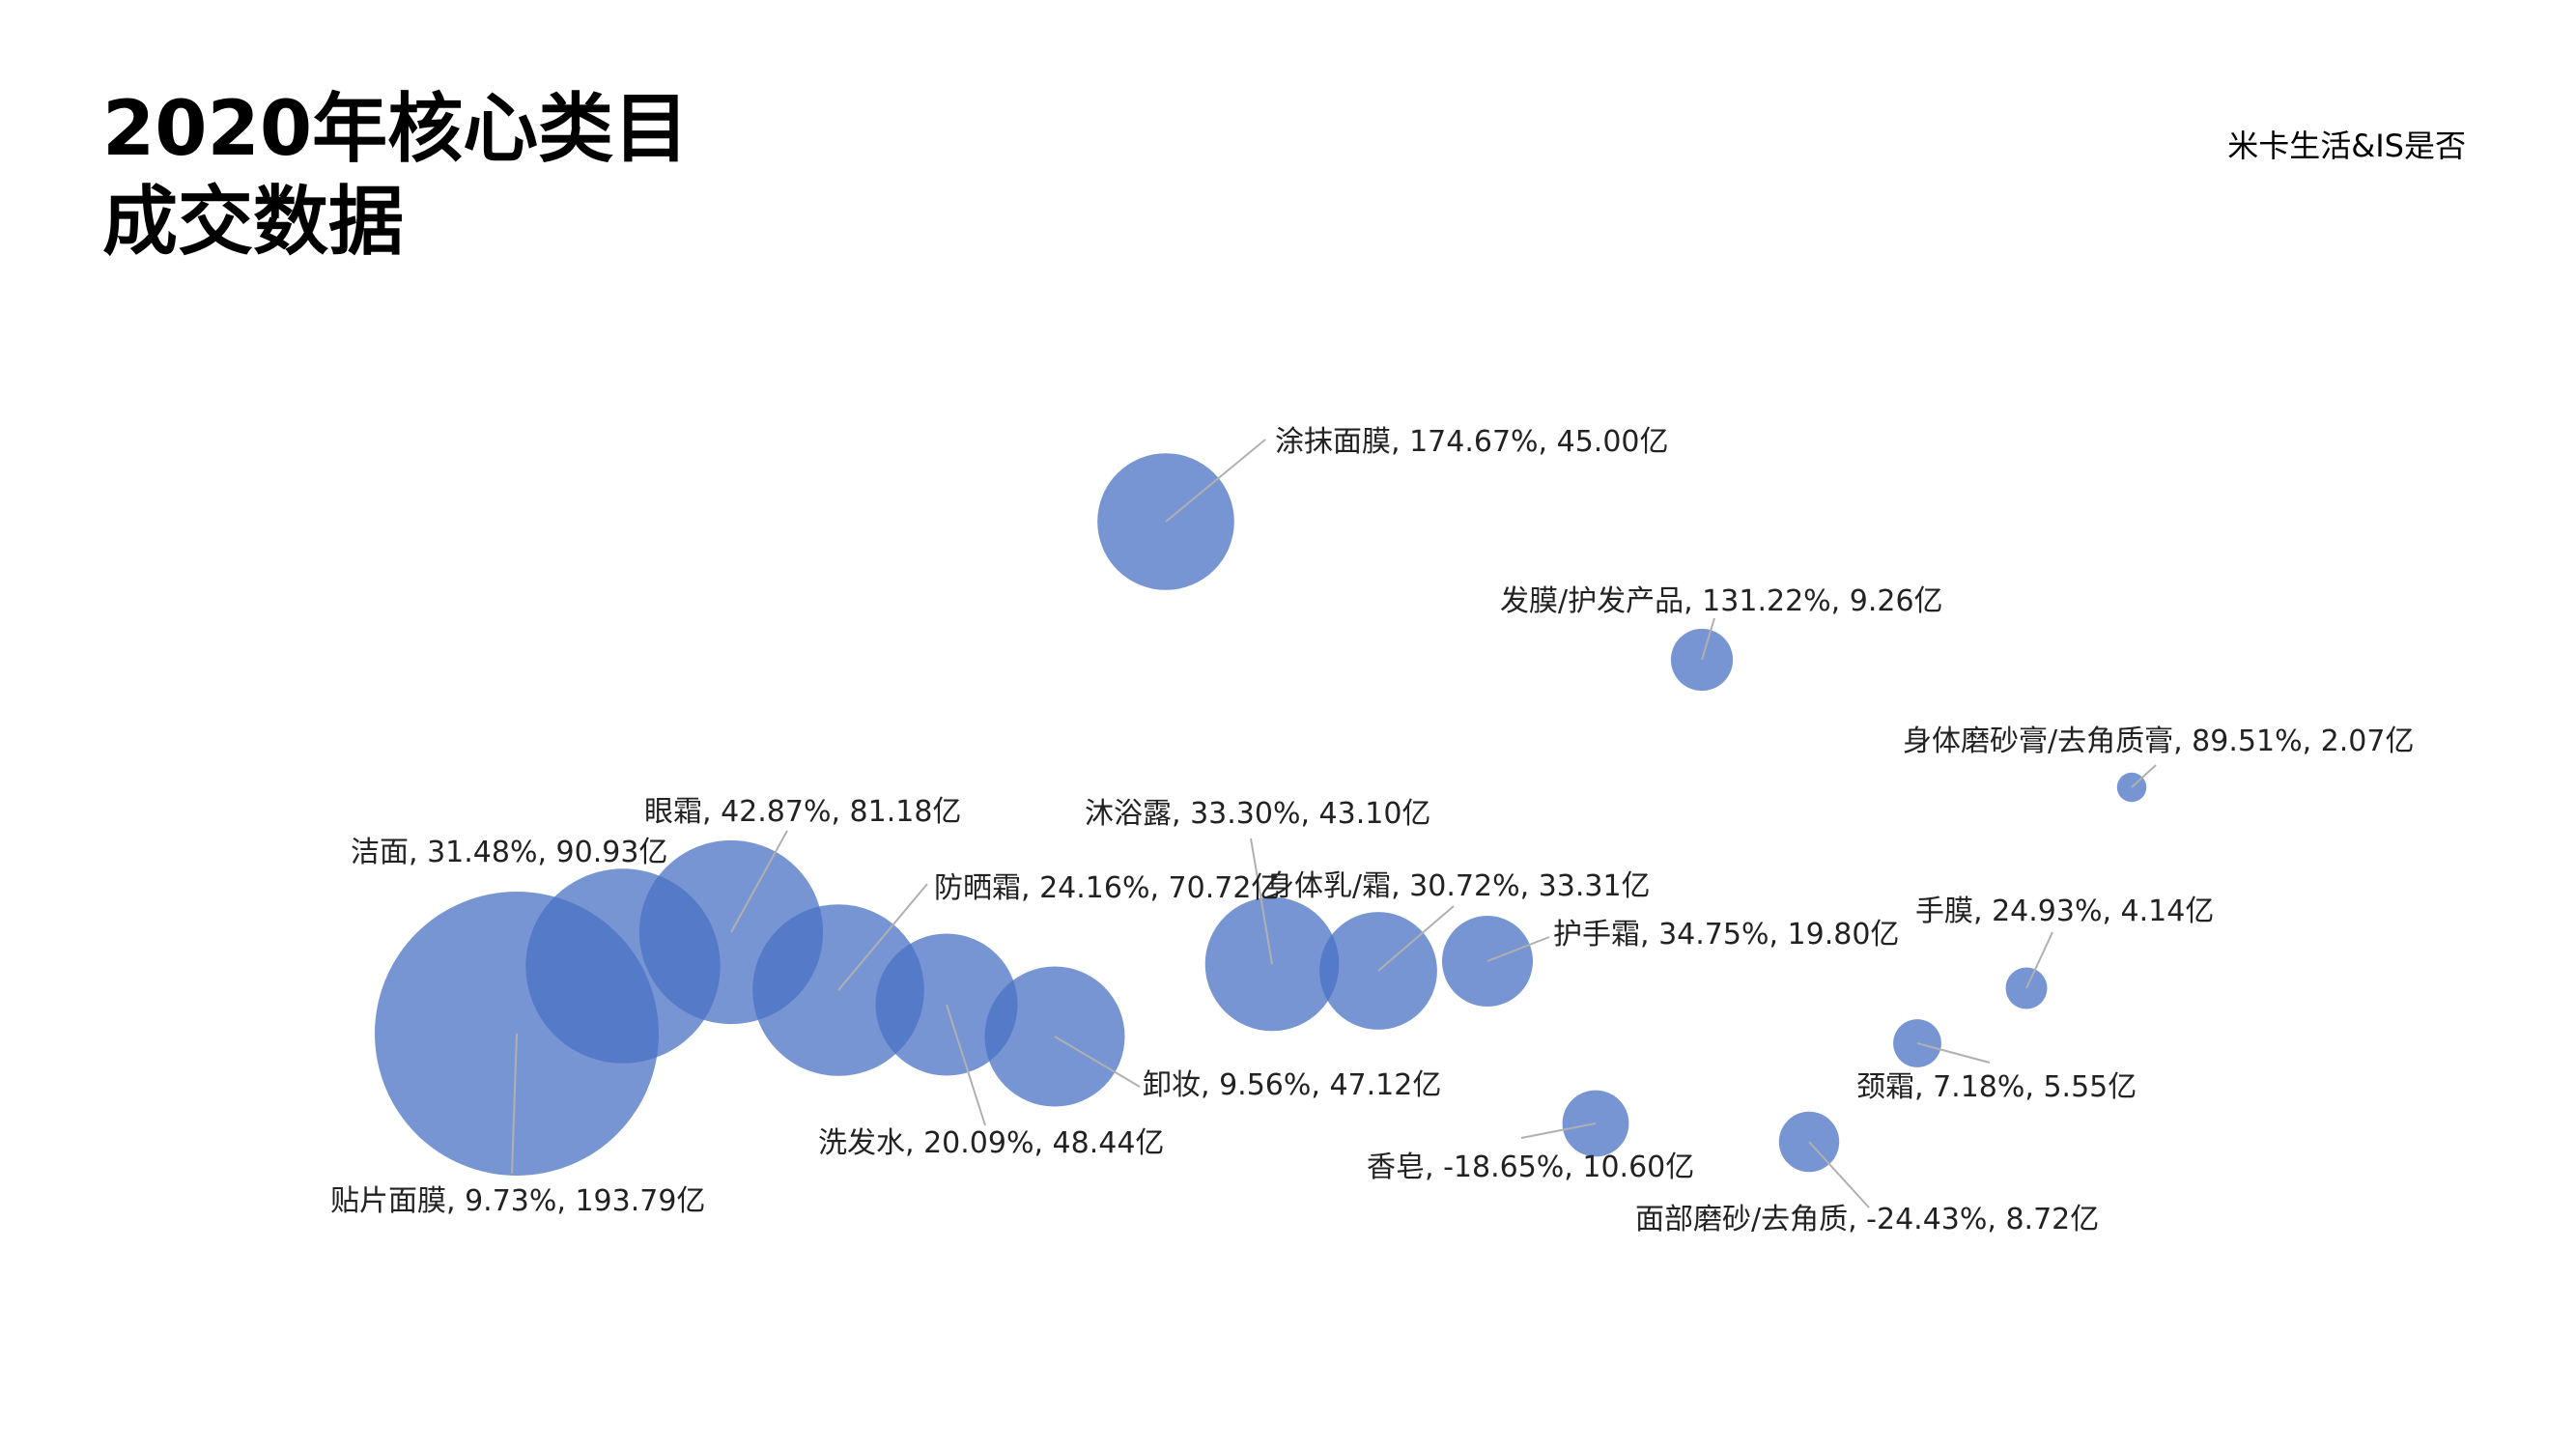 The width and height of the screenshot is (2576, 1449). Describe the element at coordinates (2346, 146) in the screenshot. I see `source-credit: 米卡生活&IS是否` at that location.